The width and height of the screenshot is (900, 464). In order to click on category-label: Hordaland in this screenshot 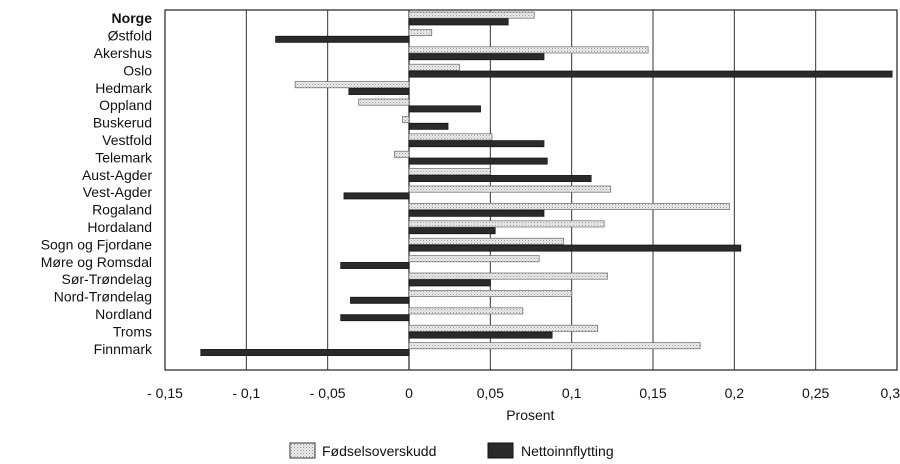, I will do `click(119, 227)`.